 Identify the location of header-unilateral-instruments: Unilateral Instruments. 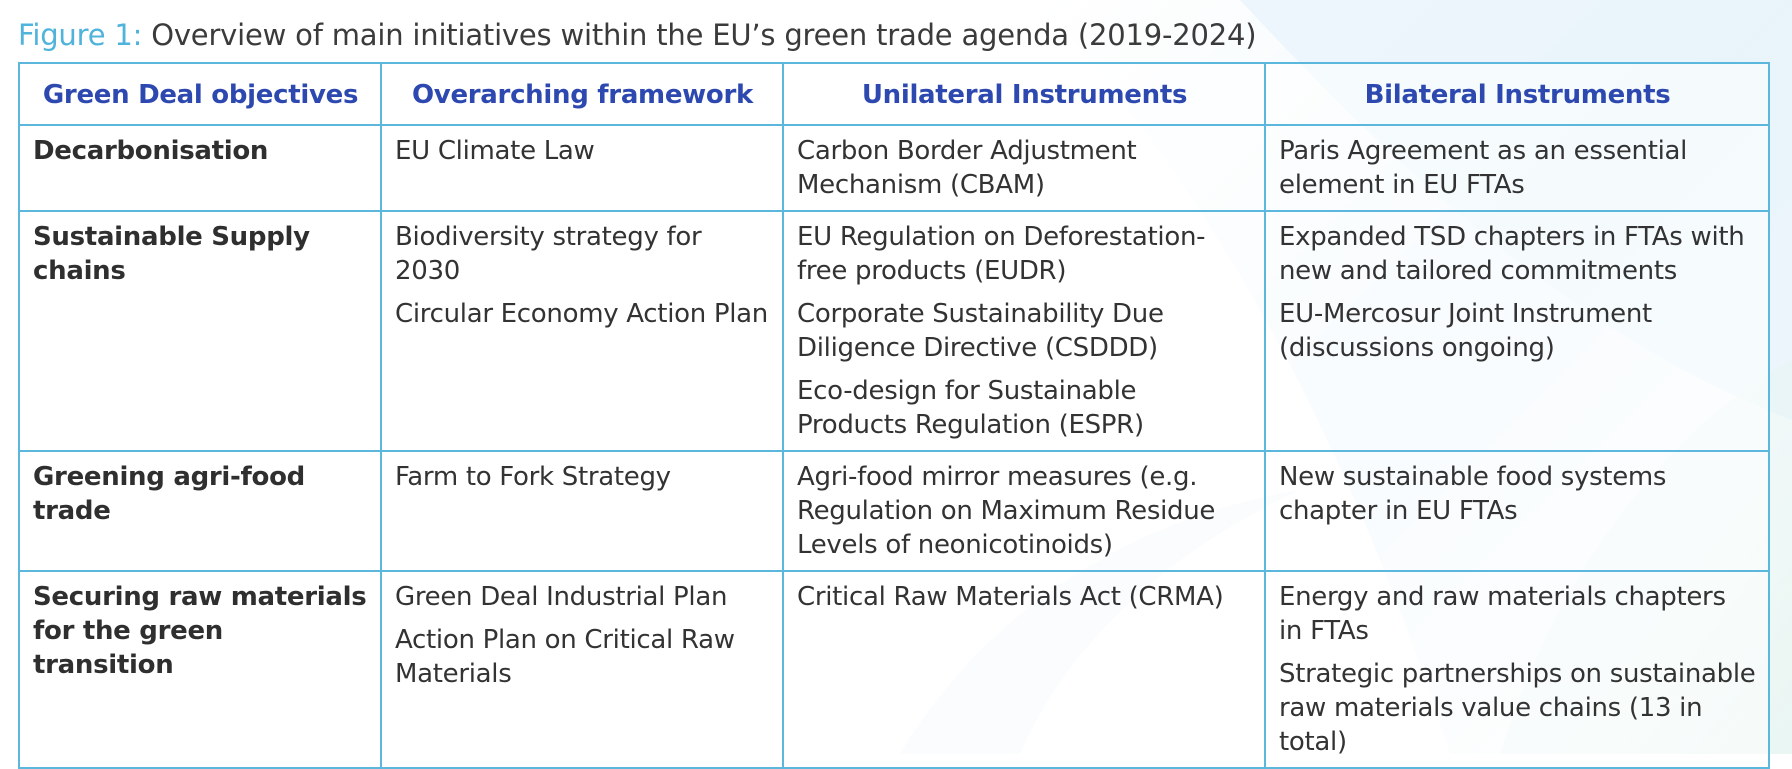
(1024, 94).